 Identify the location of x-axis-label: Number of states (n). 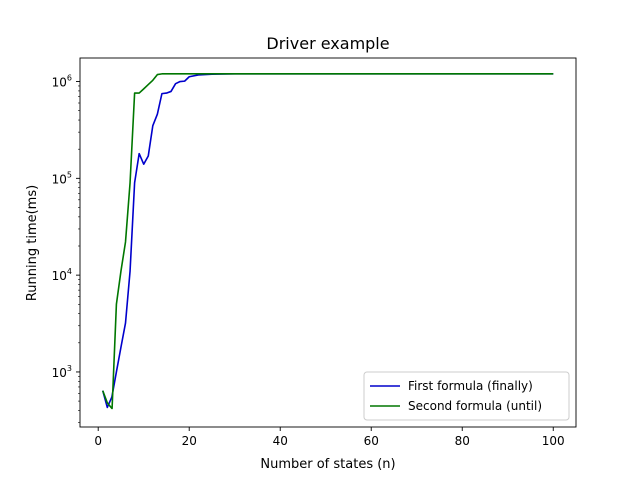
(327, 464).